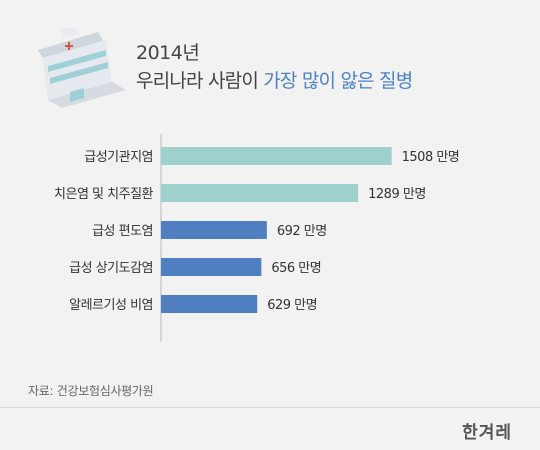 Image resolution: width=540 pixels, height=450 pixels. I want to click on value-label: 656 만명, so click(296, 268).